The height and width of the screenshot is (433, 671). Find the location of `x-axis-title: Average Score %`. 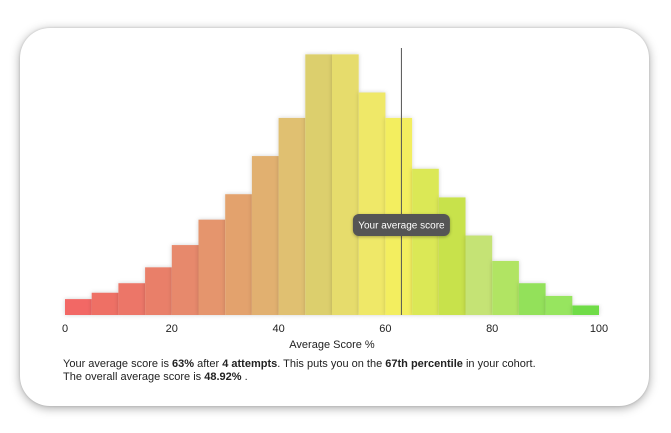

x-axis-title: Average Score % is located at coordinates (332, 345).